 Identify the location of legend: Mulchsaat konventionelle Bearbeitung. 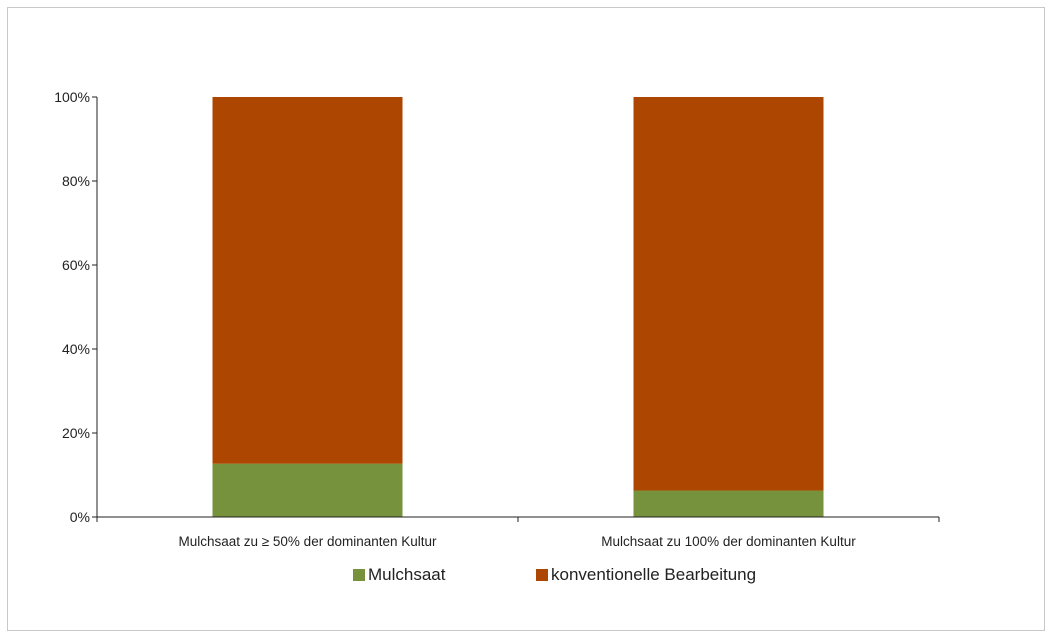
(554, 574).